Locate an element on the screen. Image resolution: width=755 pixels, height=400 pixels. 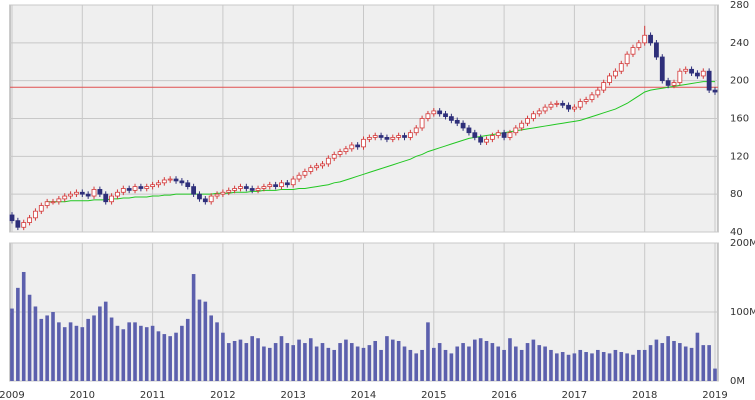
y-tick-label: 0M is located at coordinates (737, 381).